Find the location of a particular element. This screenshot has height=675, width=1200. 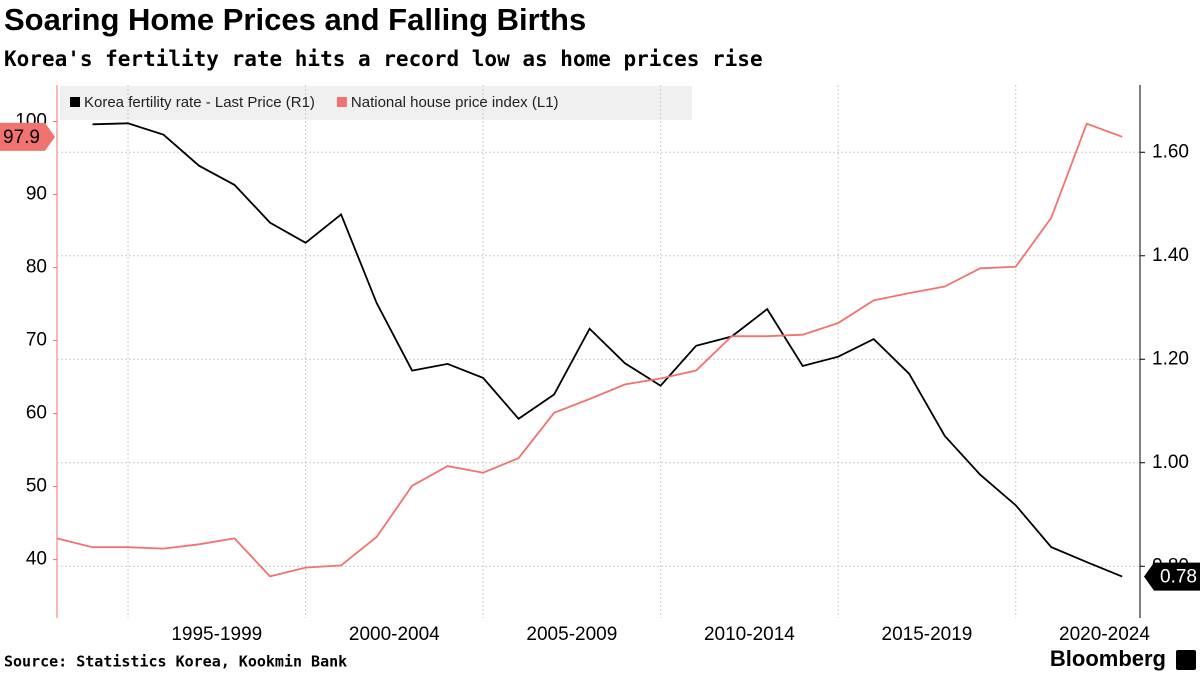

last-value-label: 0.78 is located at coordinates (1178, 577).